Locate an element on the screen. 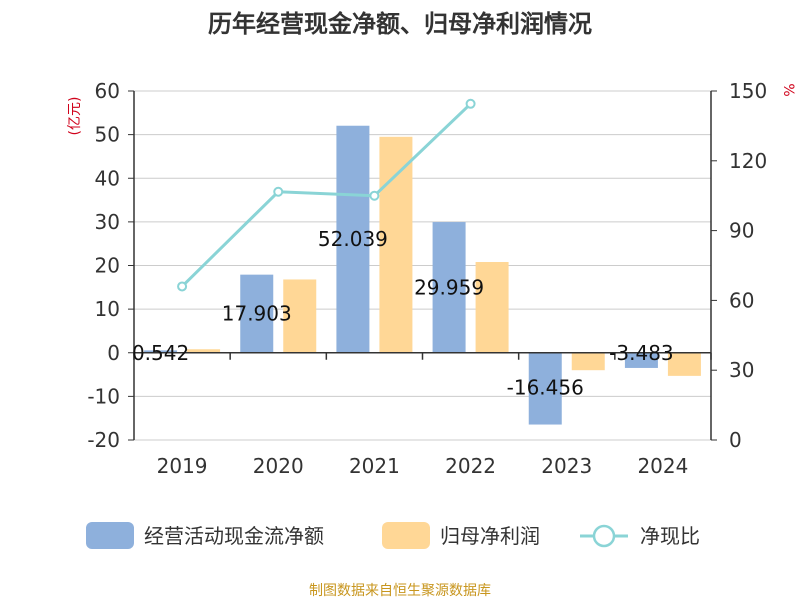  right-tick-label: 60 is located at coordinates (741, 300).